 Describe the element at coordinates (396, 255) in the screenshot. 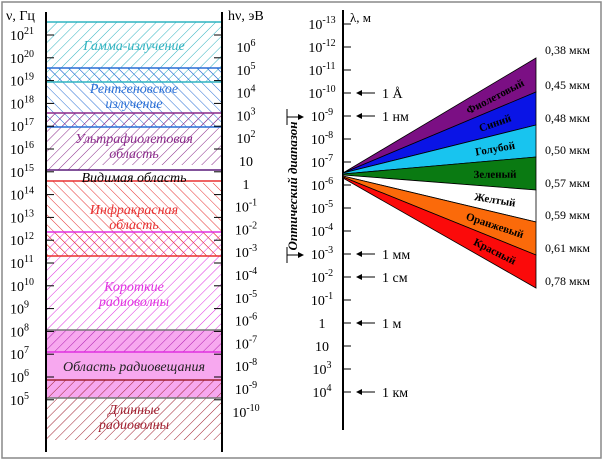

I see `marker-label: 1 мм` at that location.